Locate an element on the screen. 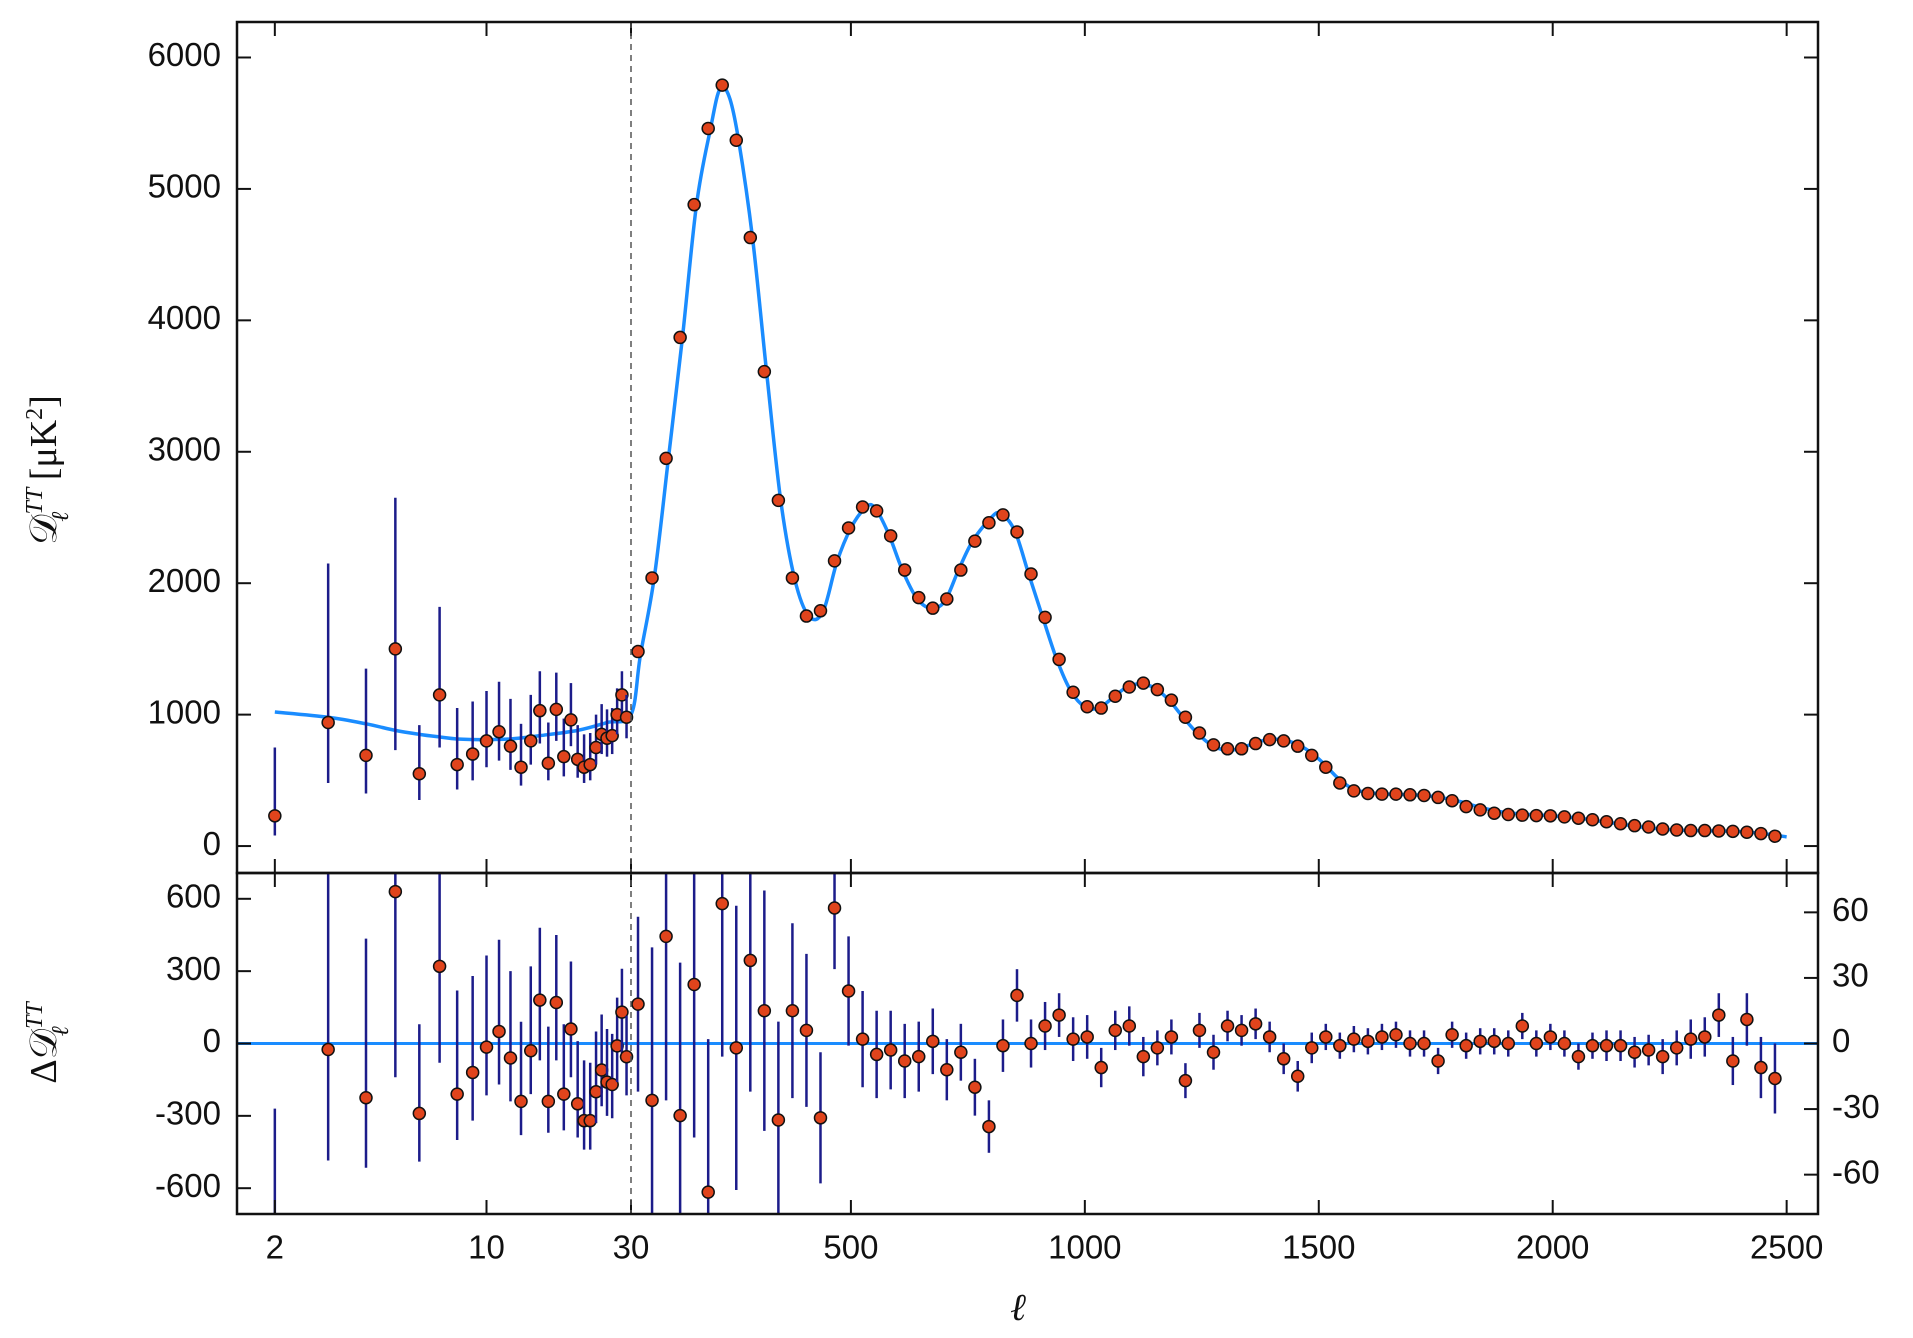 Image resolution: width=1913 pixels, height=1338 pixels. label-part: ℓ is located at coordinates (61, 1031).